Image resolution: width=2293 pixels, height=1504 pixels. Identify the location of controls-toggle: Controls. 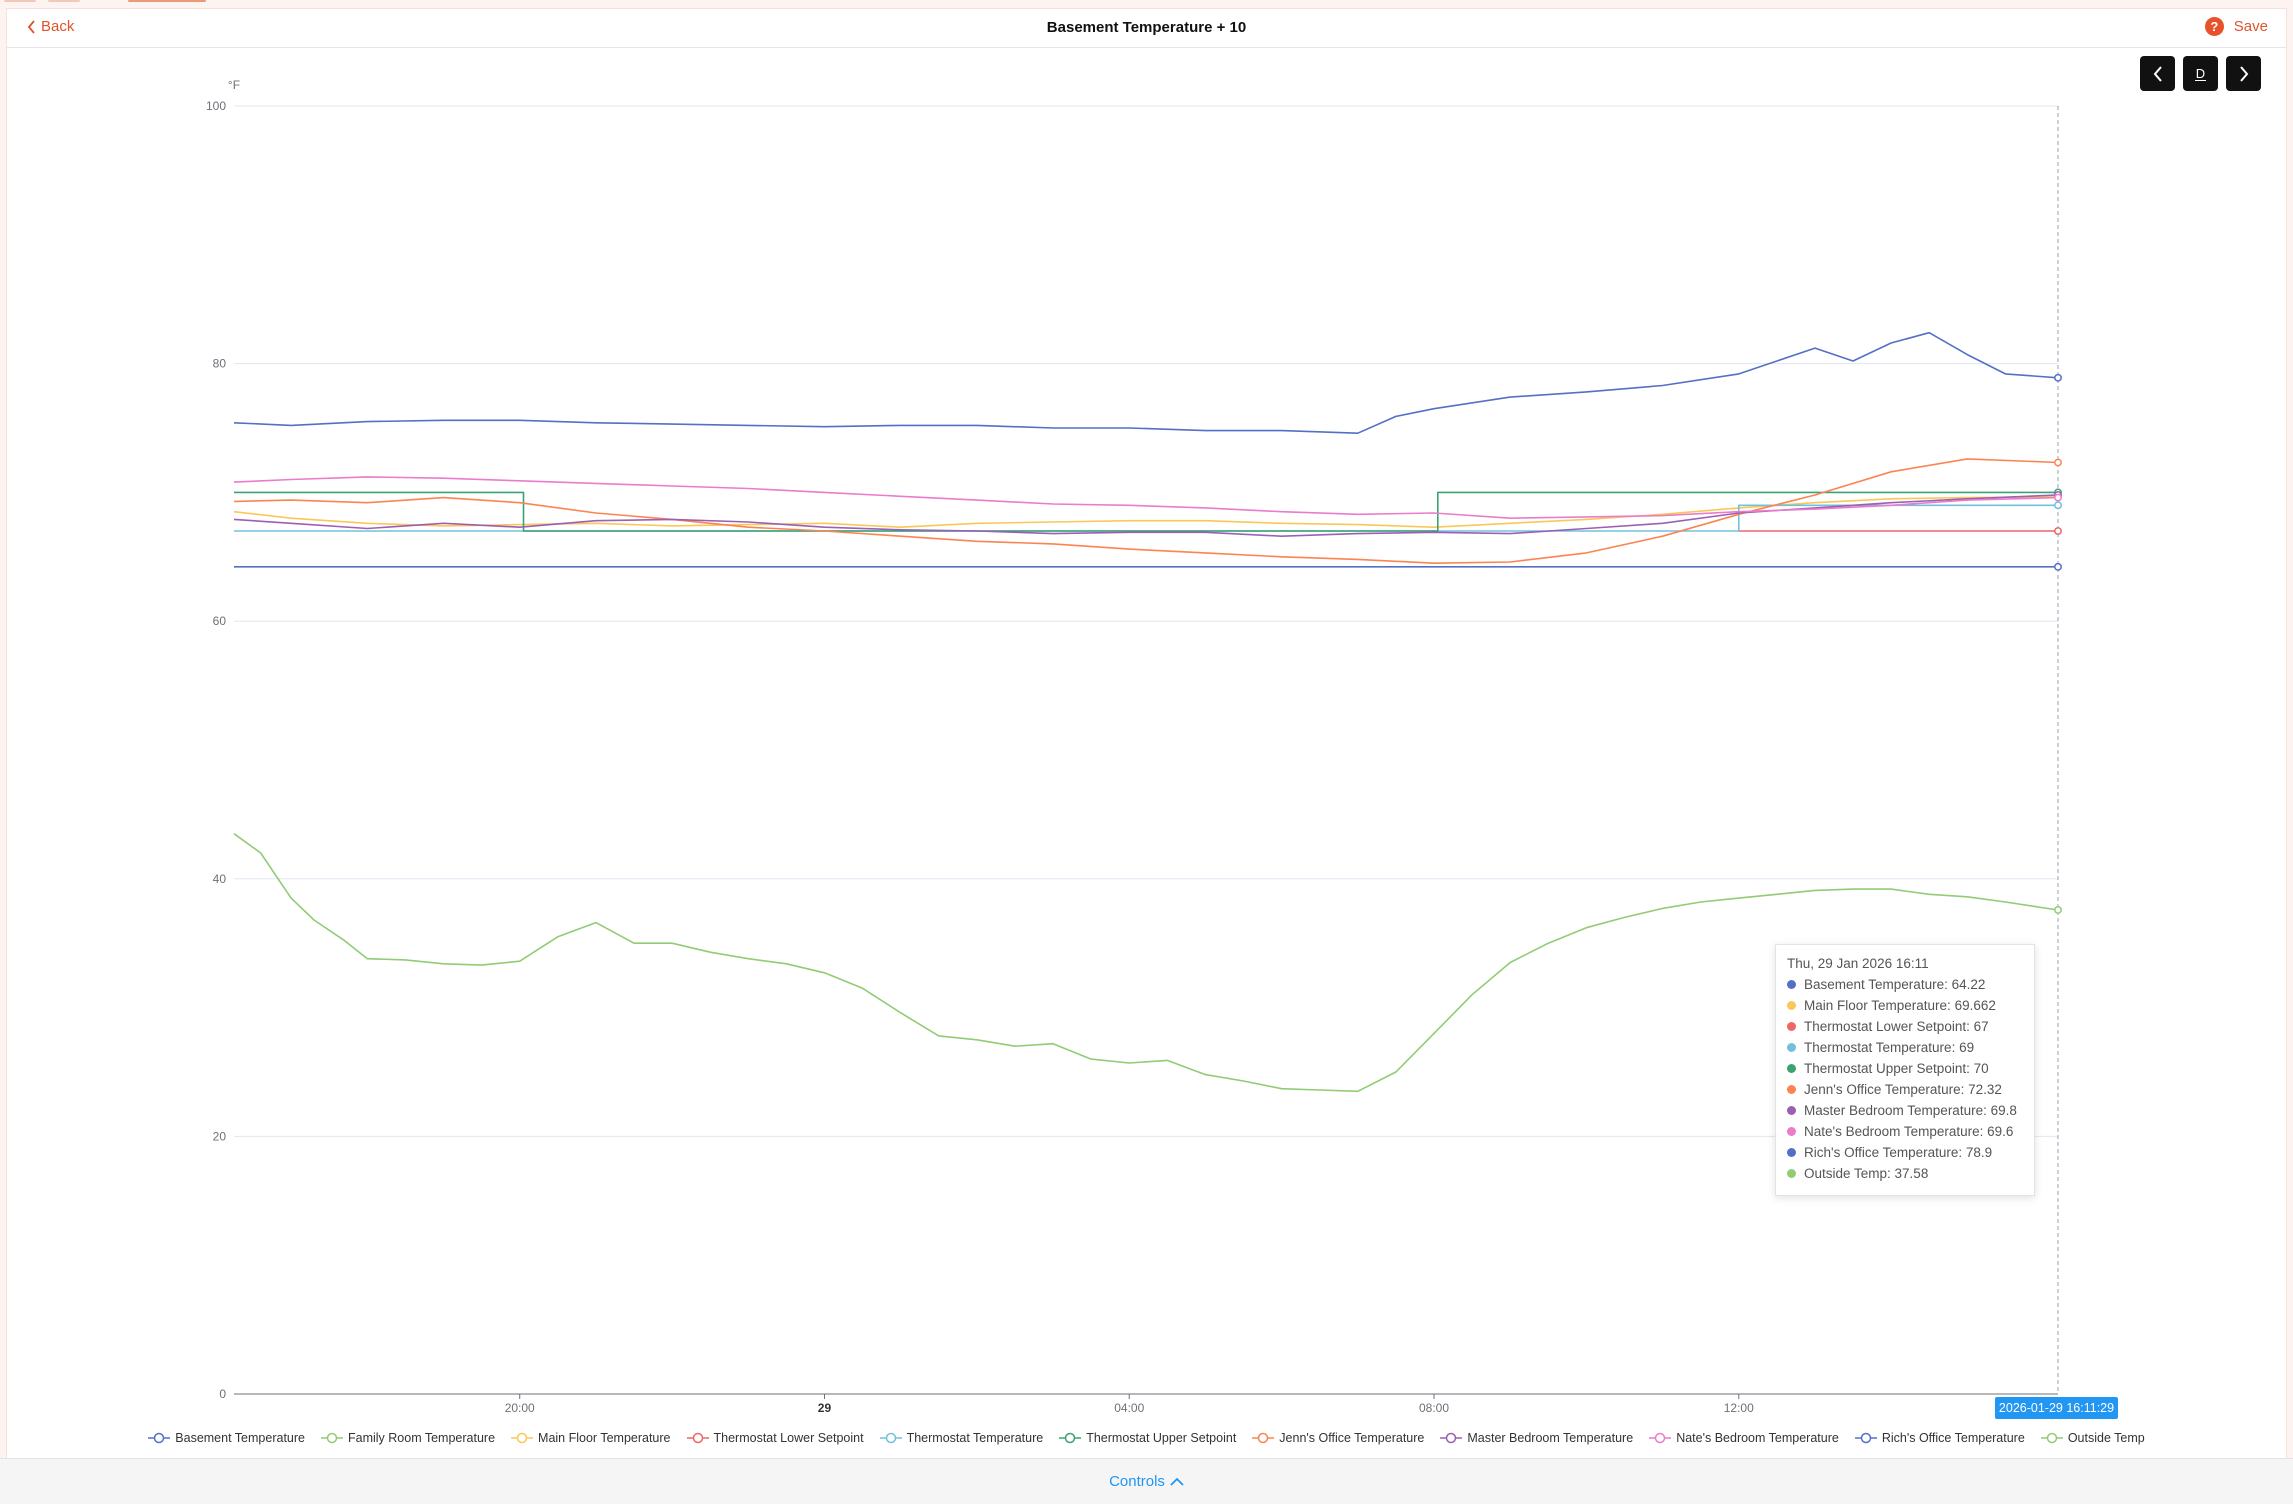
(1146, 1481).